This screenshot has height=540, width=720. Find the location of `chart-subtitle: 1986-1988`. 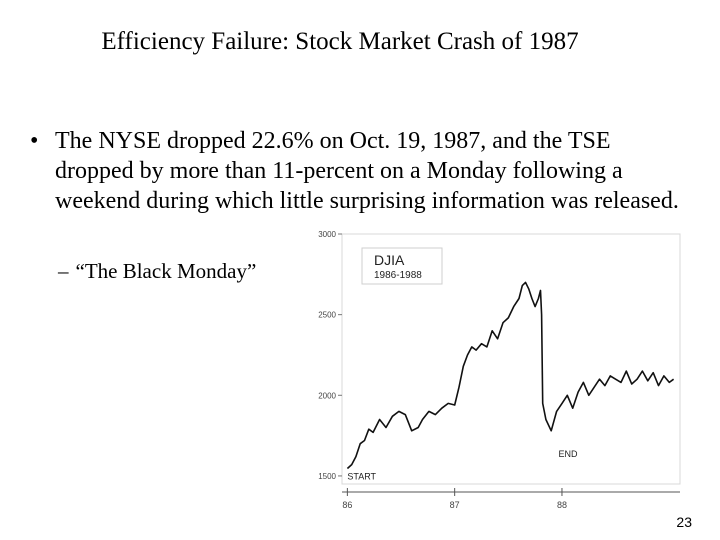

chart-subtitle: 1986-1988 is located at coordinates (398, 275).